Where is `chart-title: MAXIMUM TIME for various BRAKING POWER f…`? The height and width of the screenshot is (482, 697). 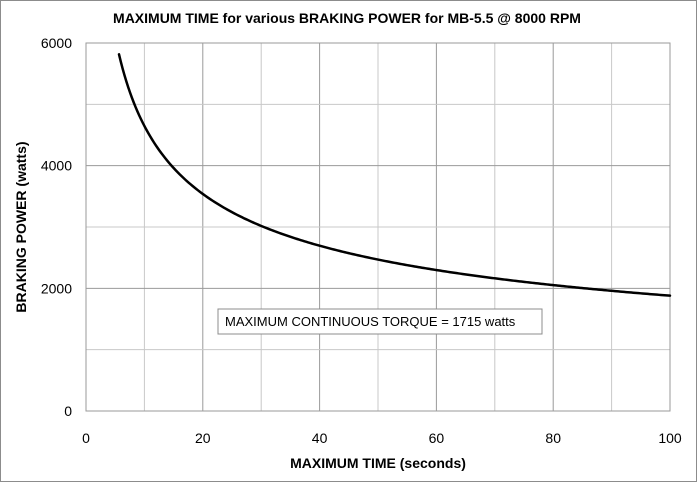
chart-title: MAXIMUM TIME for various BRAKING POWER f… is located at coordinates (347, 18).